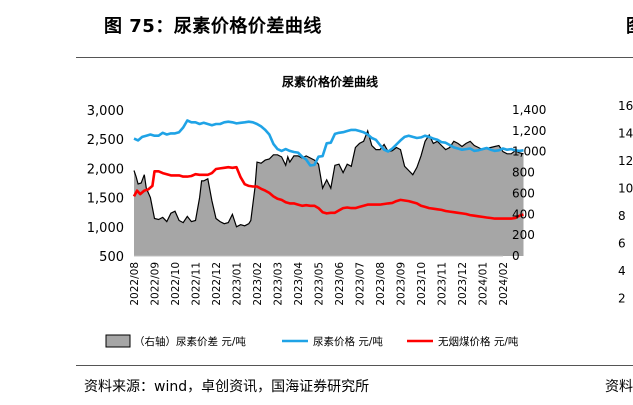  What do you see at coordinates (443, 284) in the screenshot?
I see `x-axis-tick-label: 2023/11` at bounding box center [443, 284].